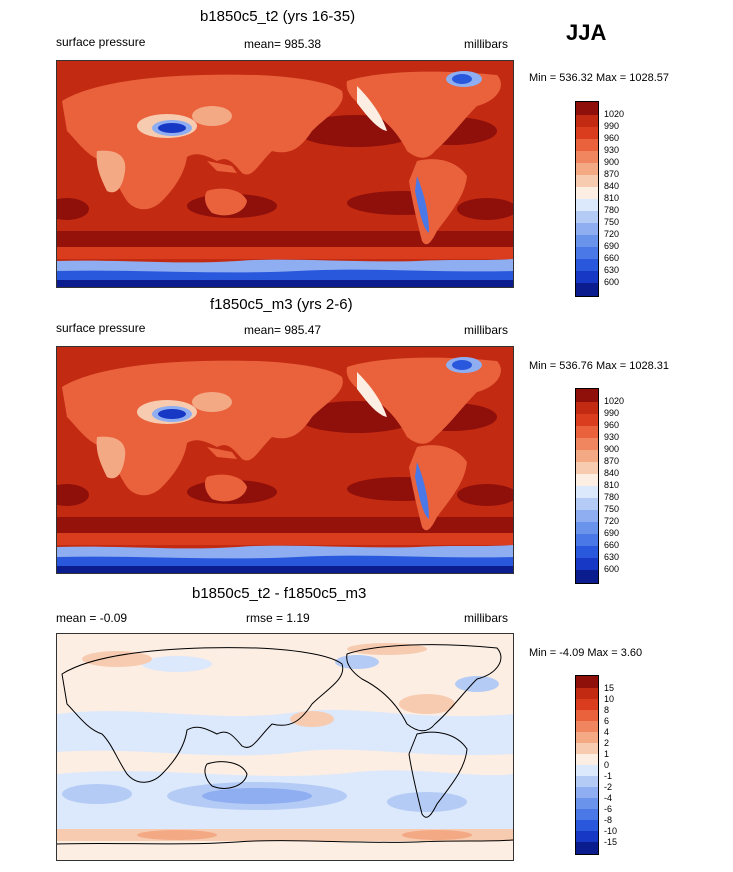 Image resolution: width=733 pixels, height=872 pixels. Describe the element at coordinates (608, 809) in the screenshot. I see `colorbar-tick-label: -6` at that location.